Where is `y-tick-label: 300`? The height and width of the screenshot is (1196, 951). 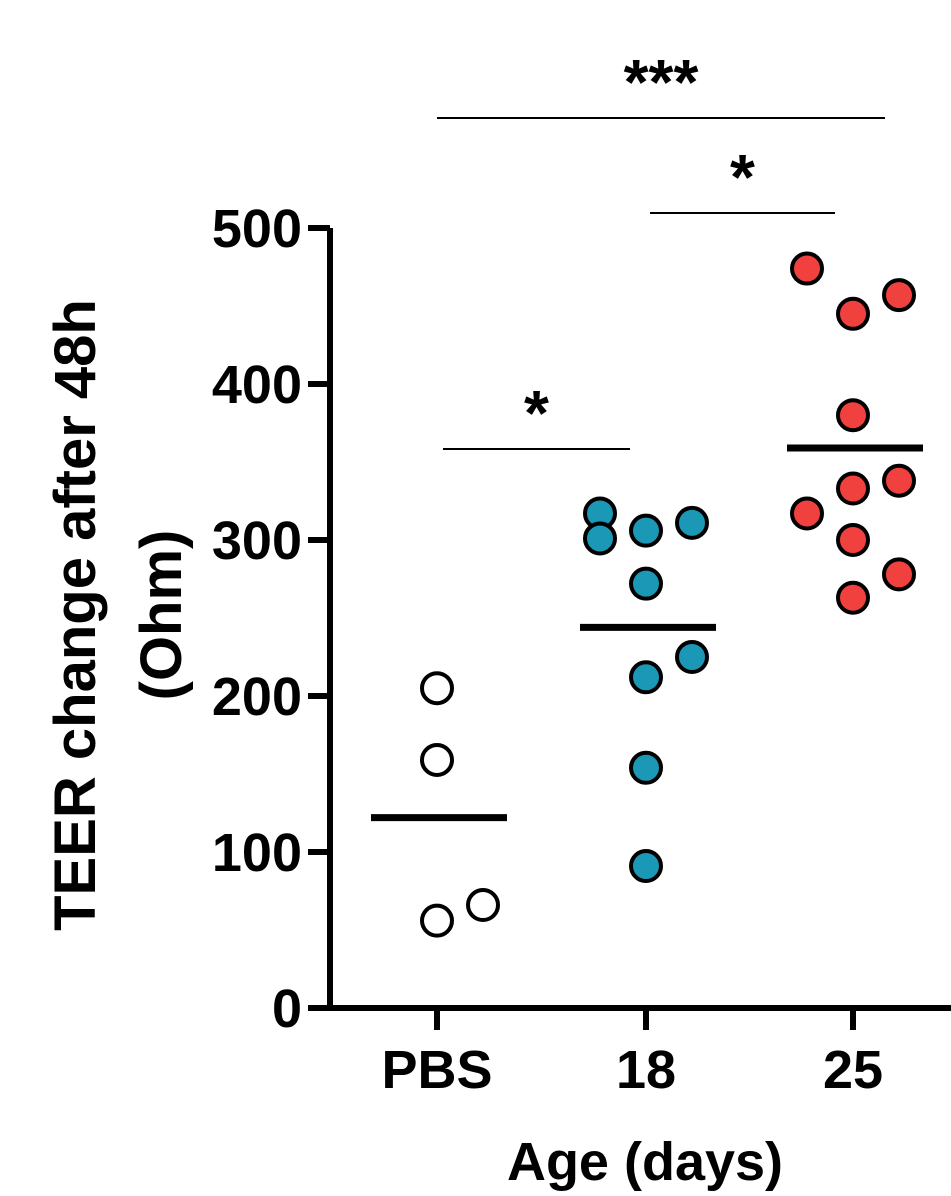
y-tick-label: 300 is located at coordinates (257, 541).